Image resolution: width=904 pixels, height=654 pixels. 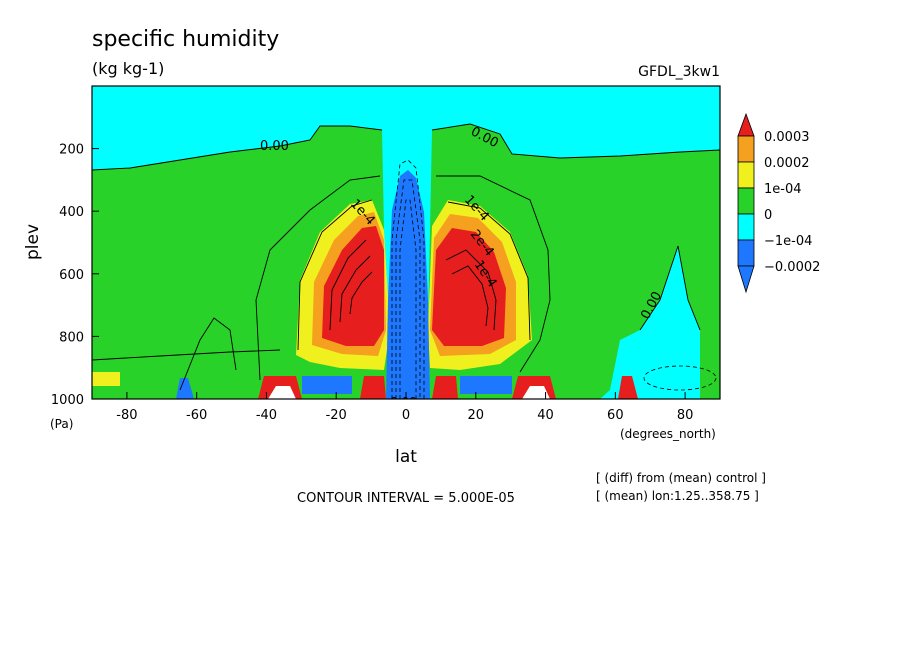 I want to click on contour-interval: CONTOUR INTERVAL = 5.000E-05, so click(x=406, y=498).